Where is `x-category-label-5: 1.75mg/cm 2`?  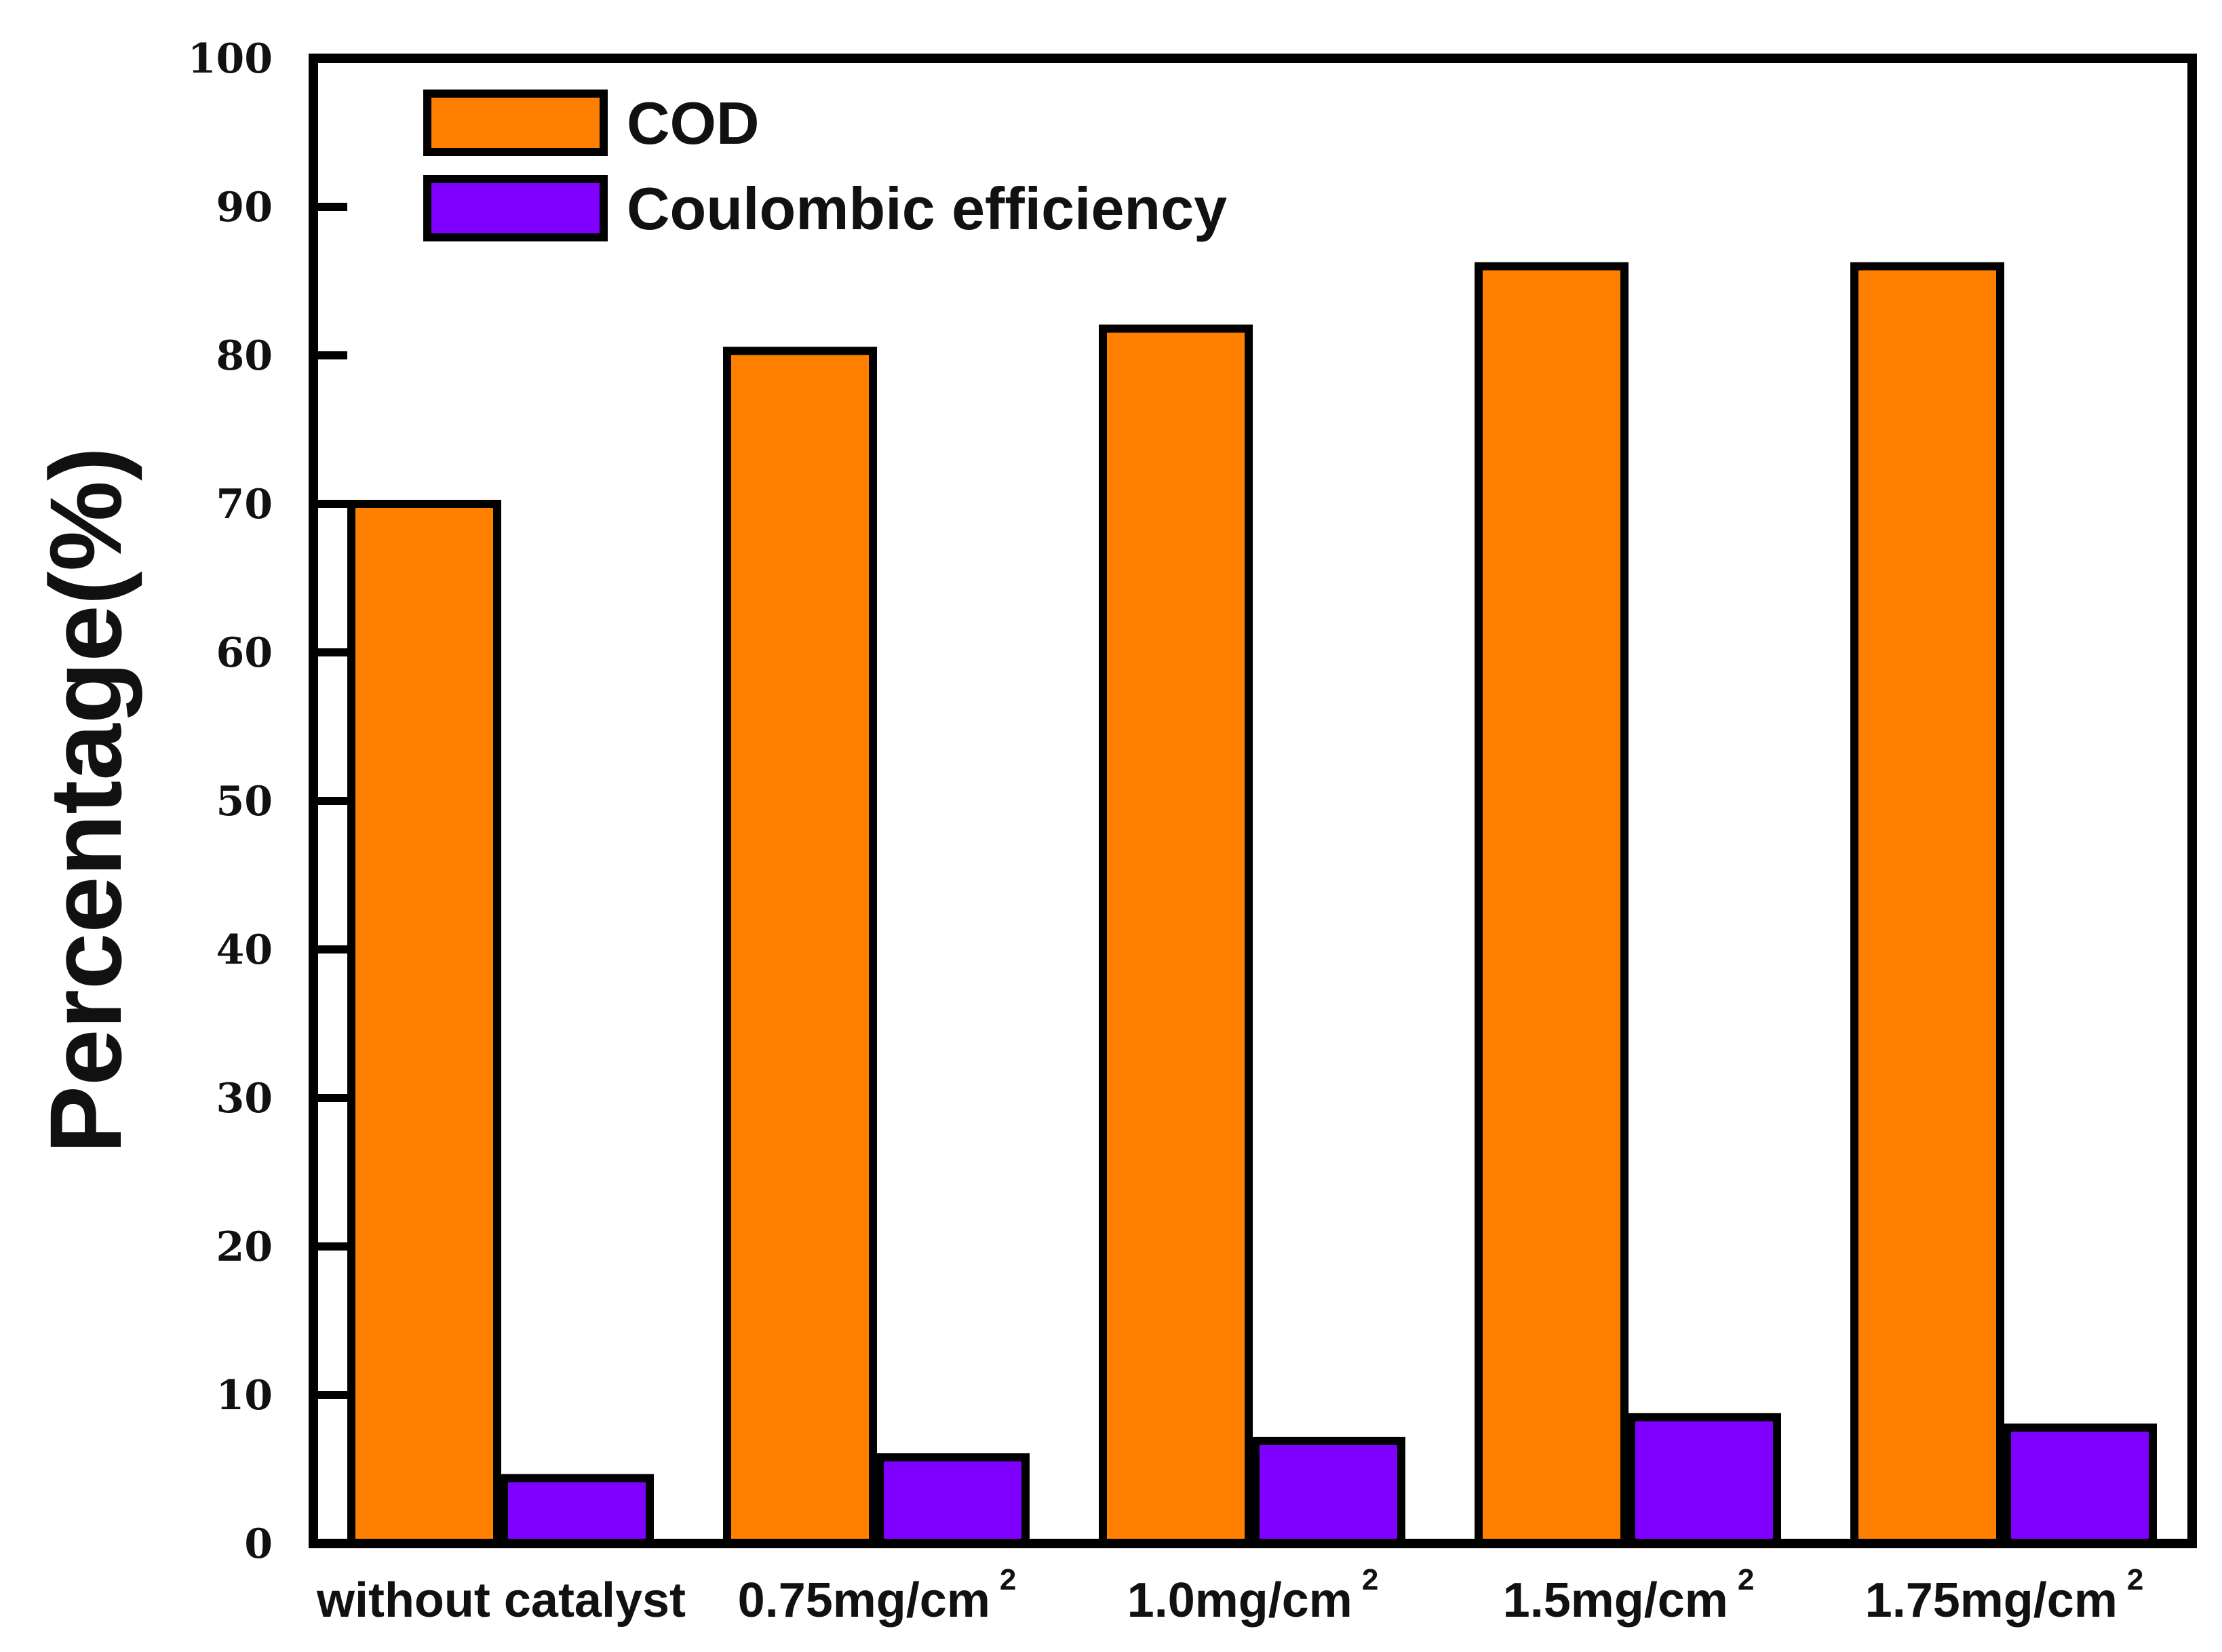 x-category-label-5: 1.75mg/cm 2 is located at coordinates (2004, 1595).